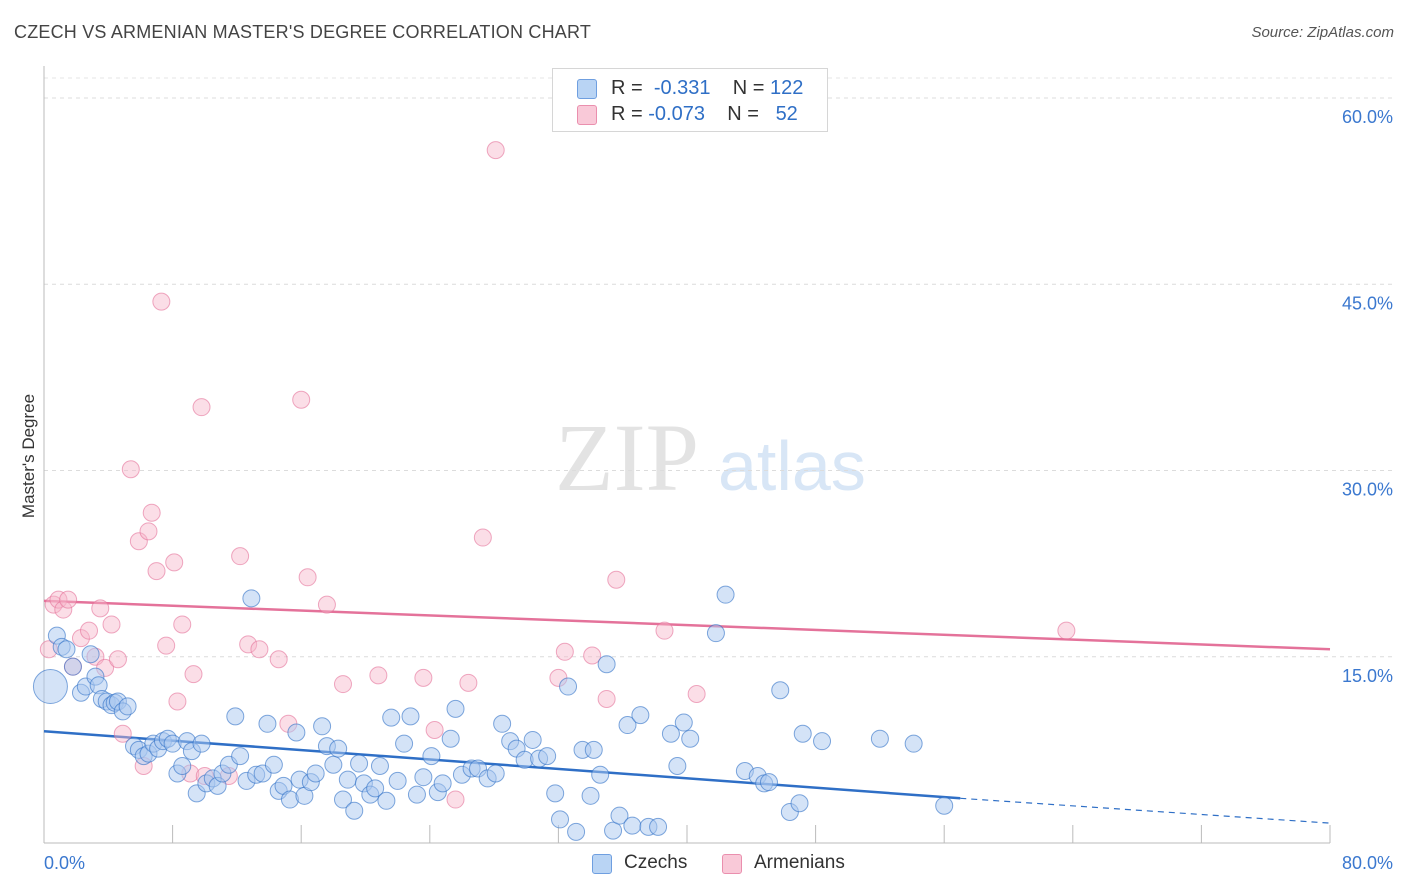 The width and height of the screenshot is (1406, 892). I want to click on legend-n-value-czechs: 122, so click(787, 88).